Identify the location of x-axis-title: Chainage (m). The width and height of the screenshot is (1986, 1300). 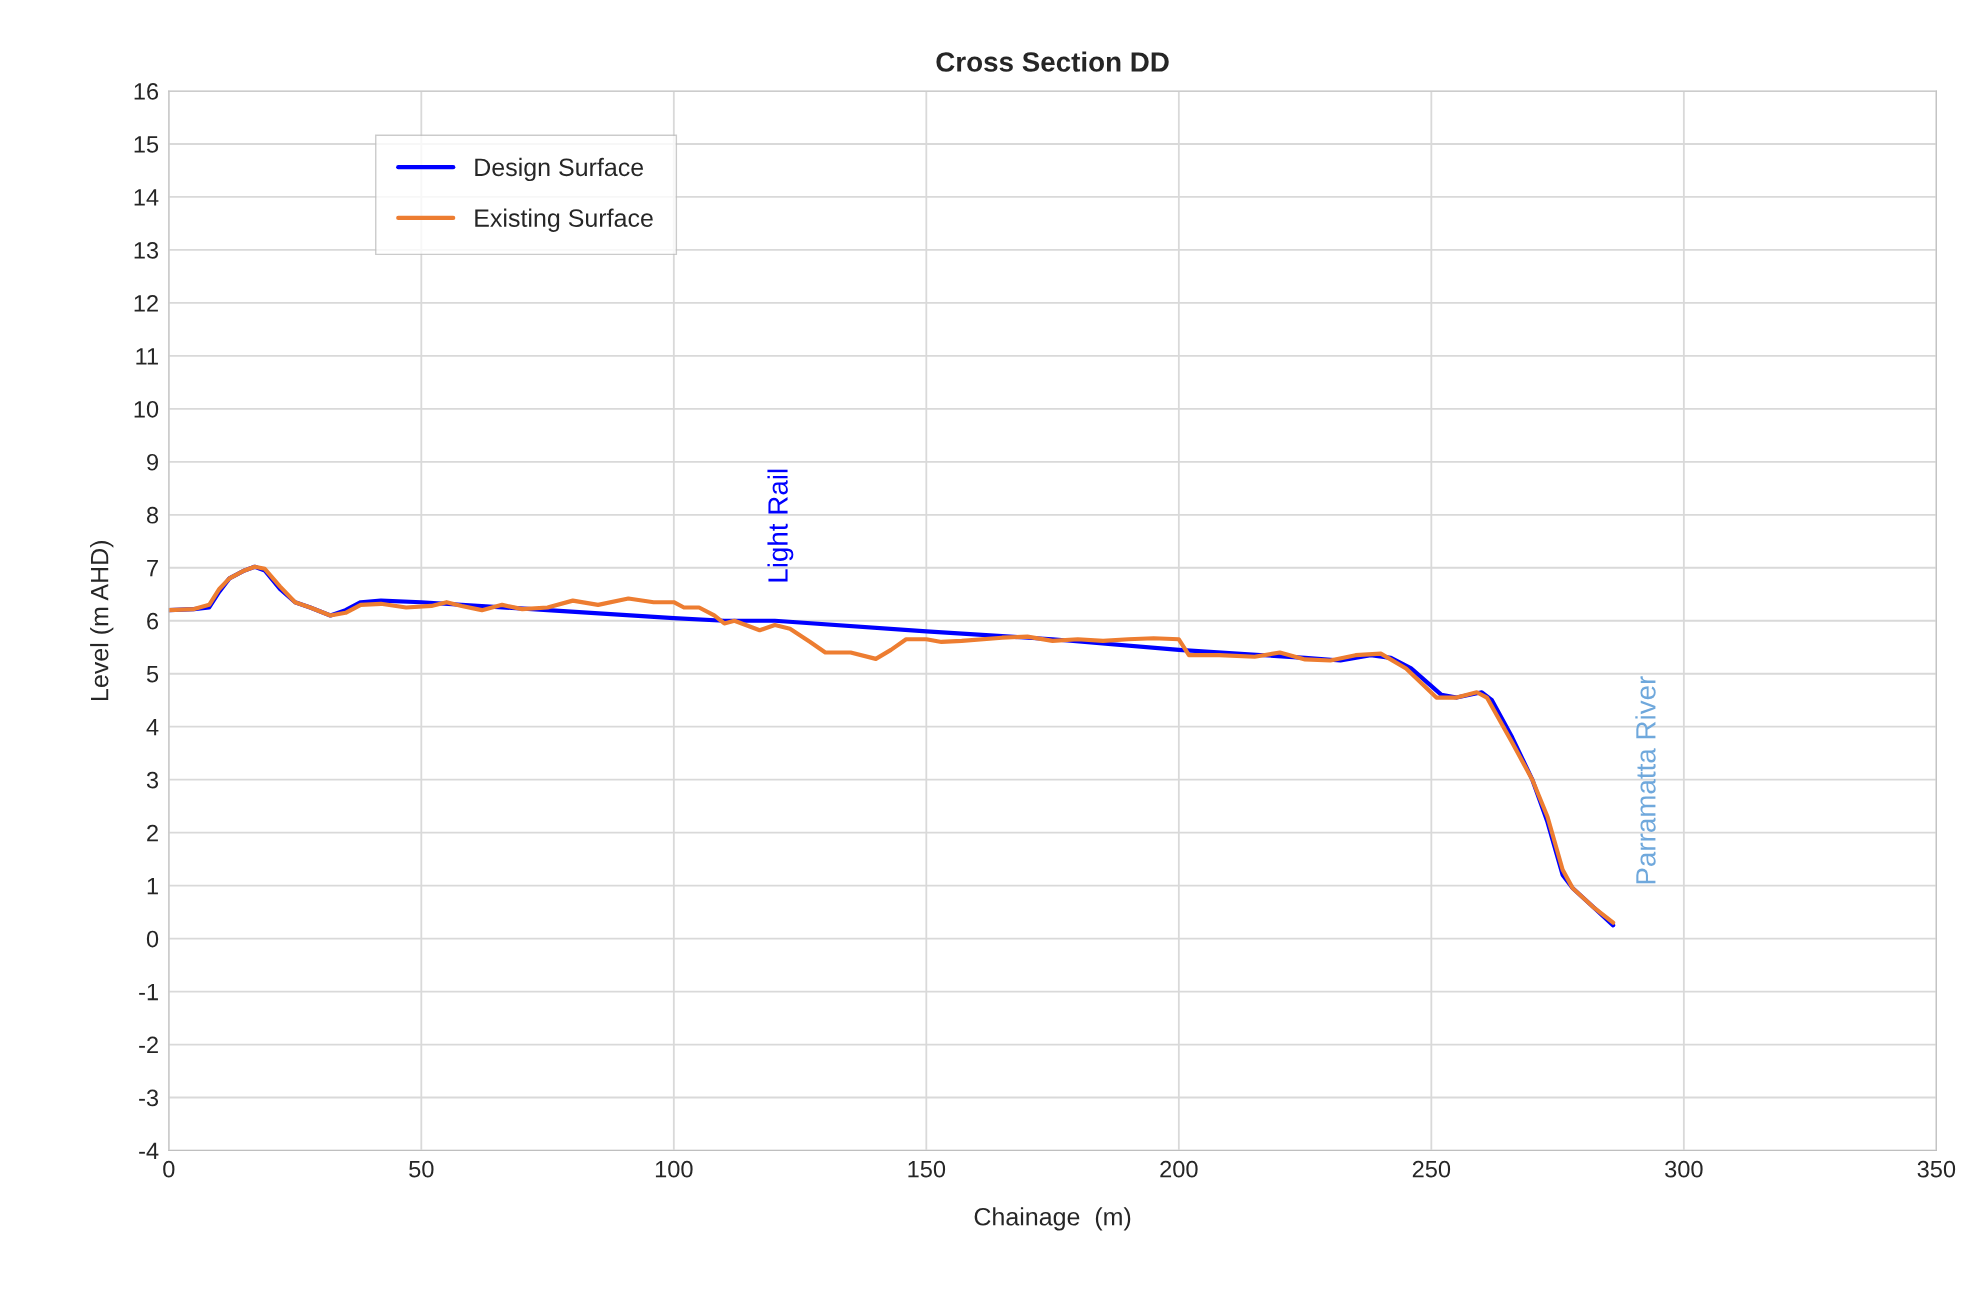
(1052, 1219).